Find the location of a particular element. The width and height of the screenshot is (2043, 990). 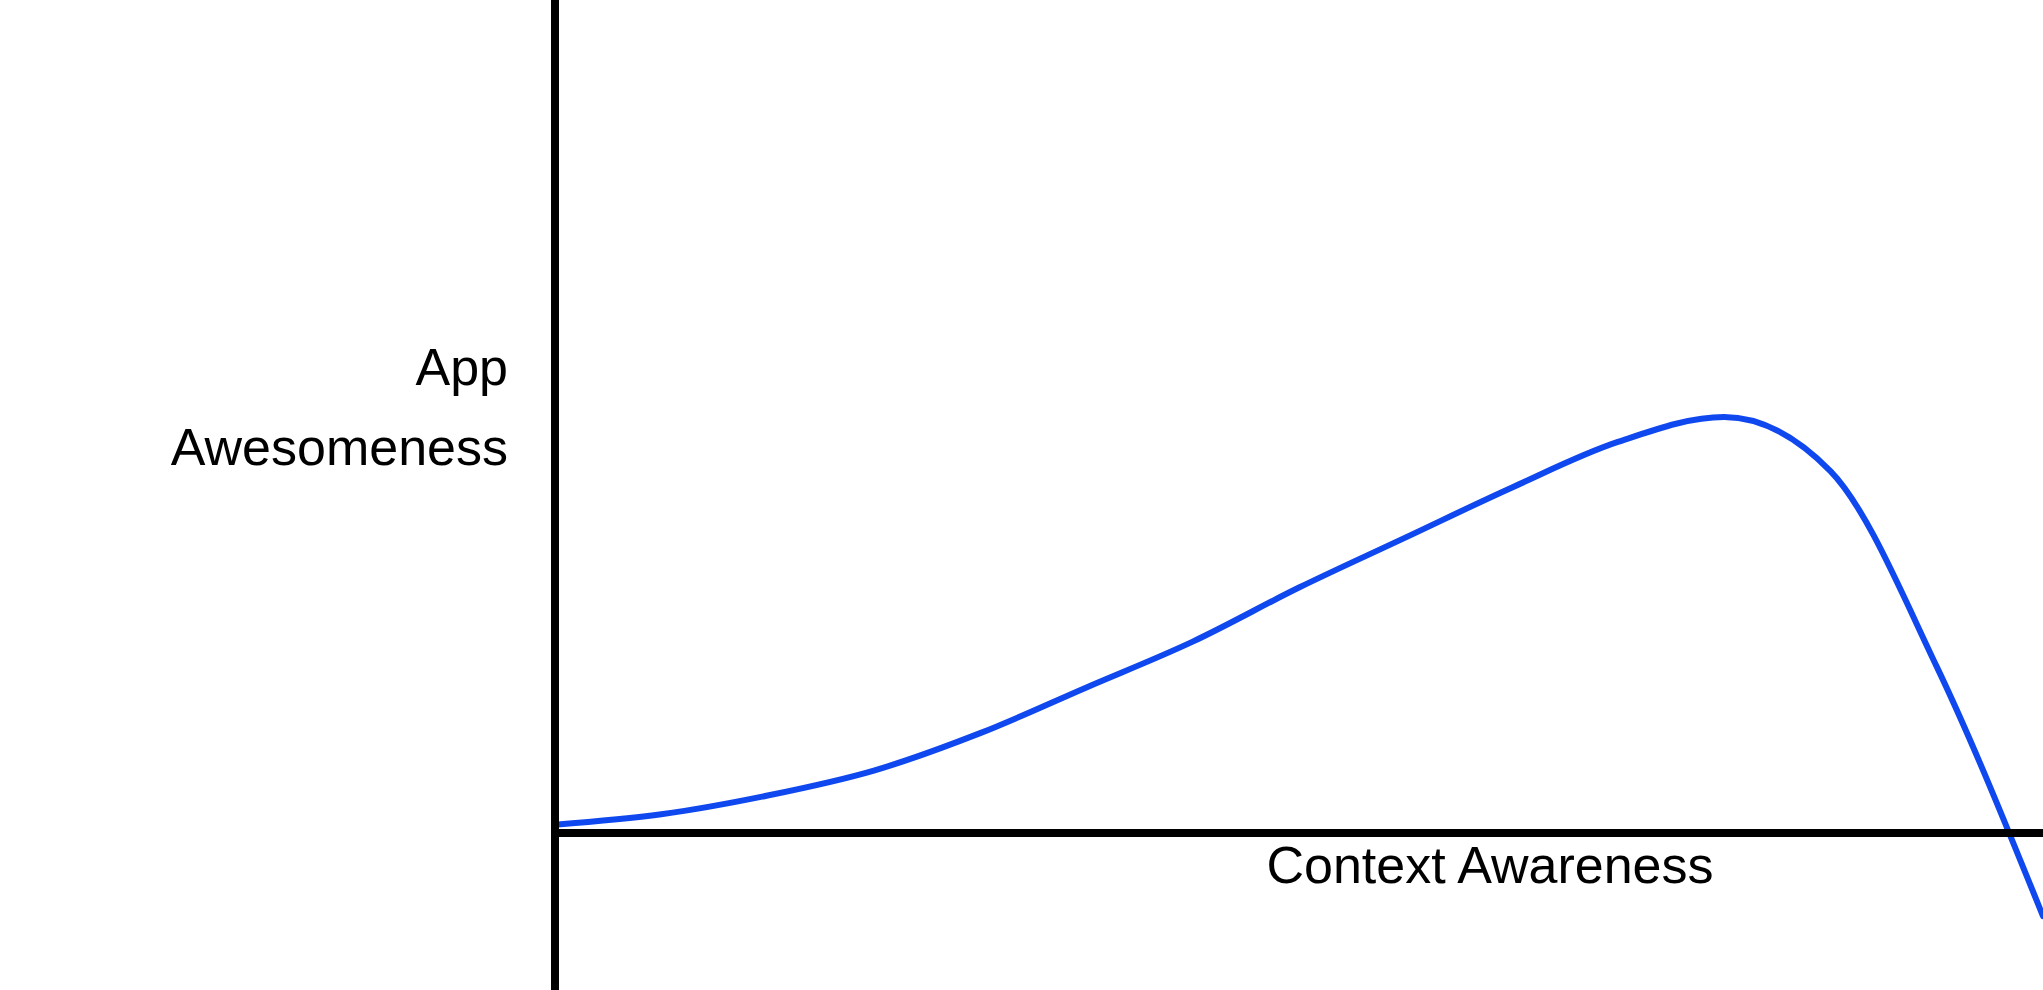

y-axis-title: App Awesomeness is located at coordinates (339, 407).